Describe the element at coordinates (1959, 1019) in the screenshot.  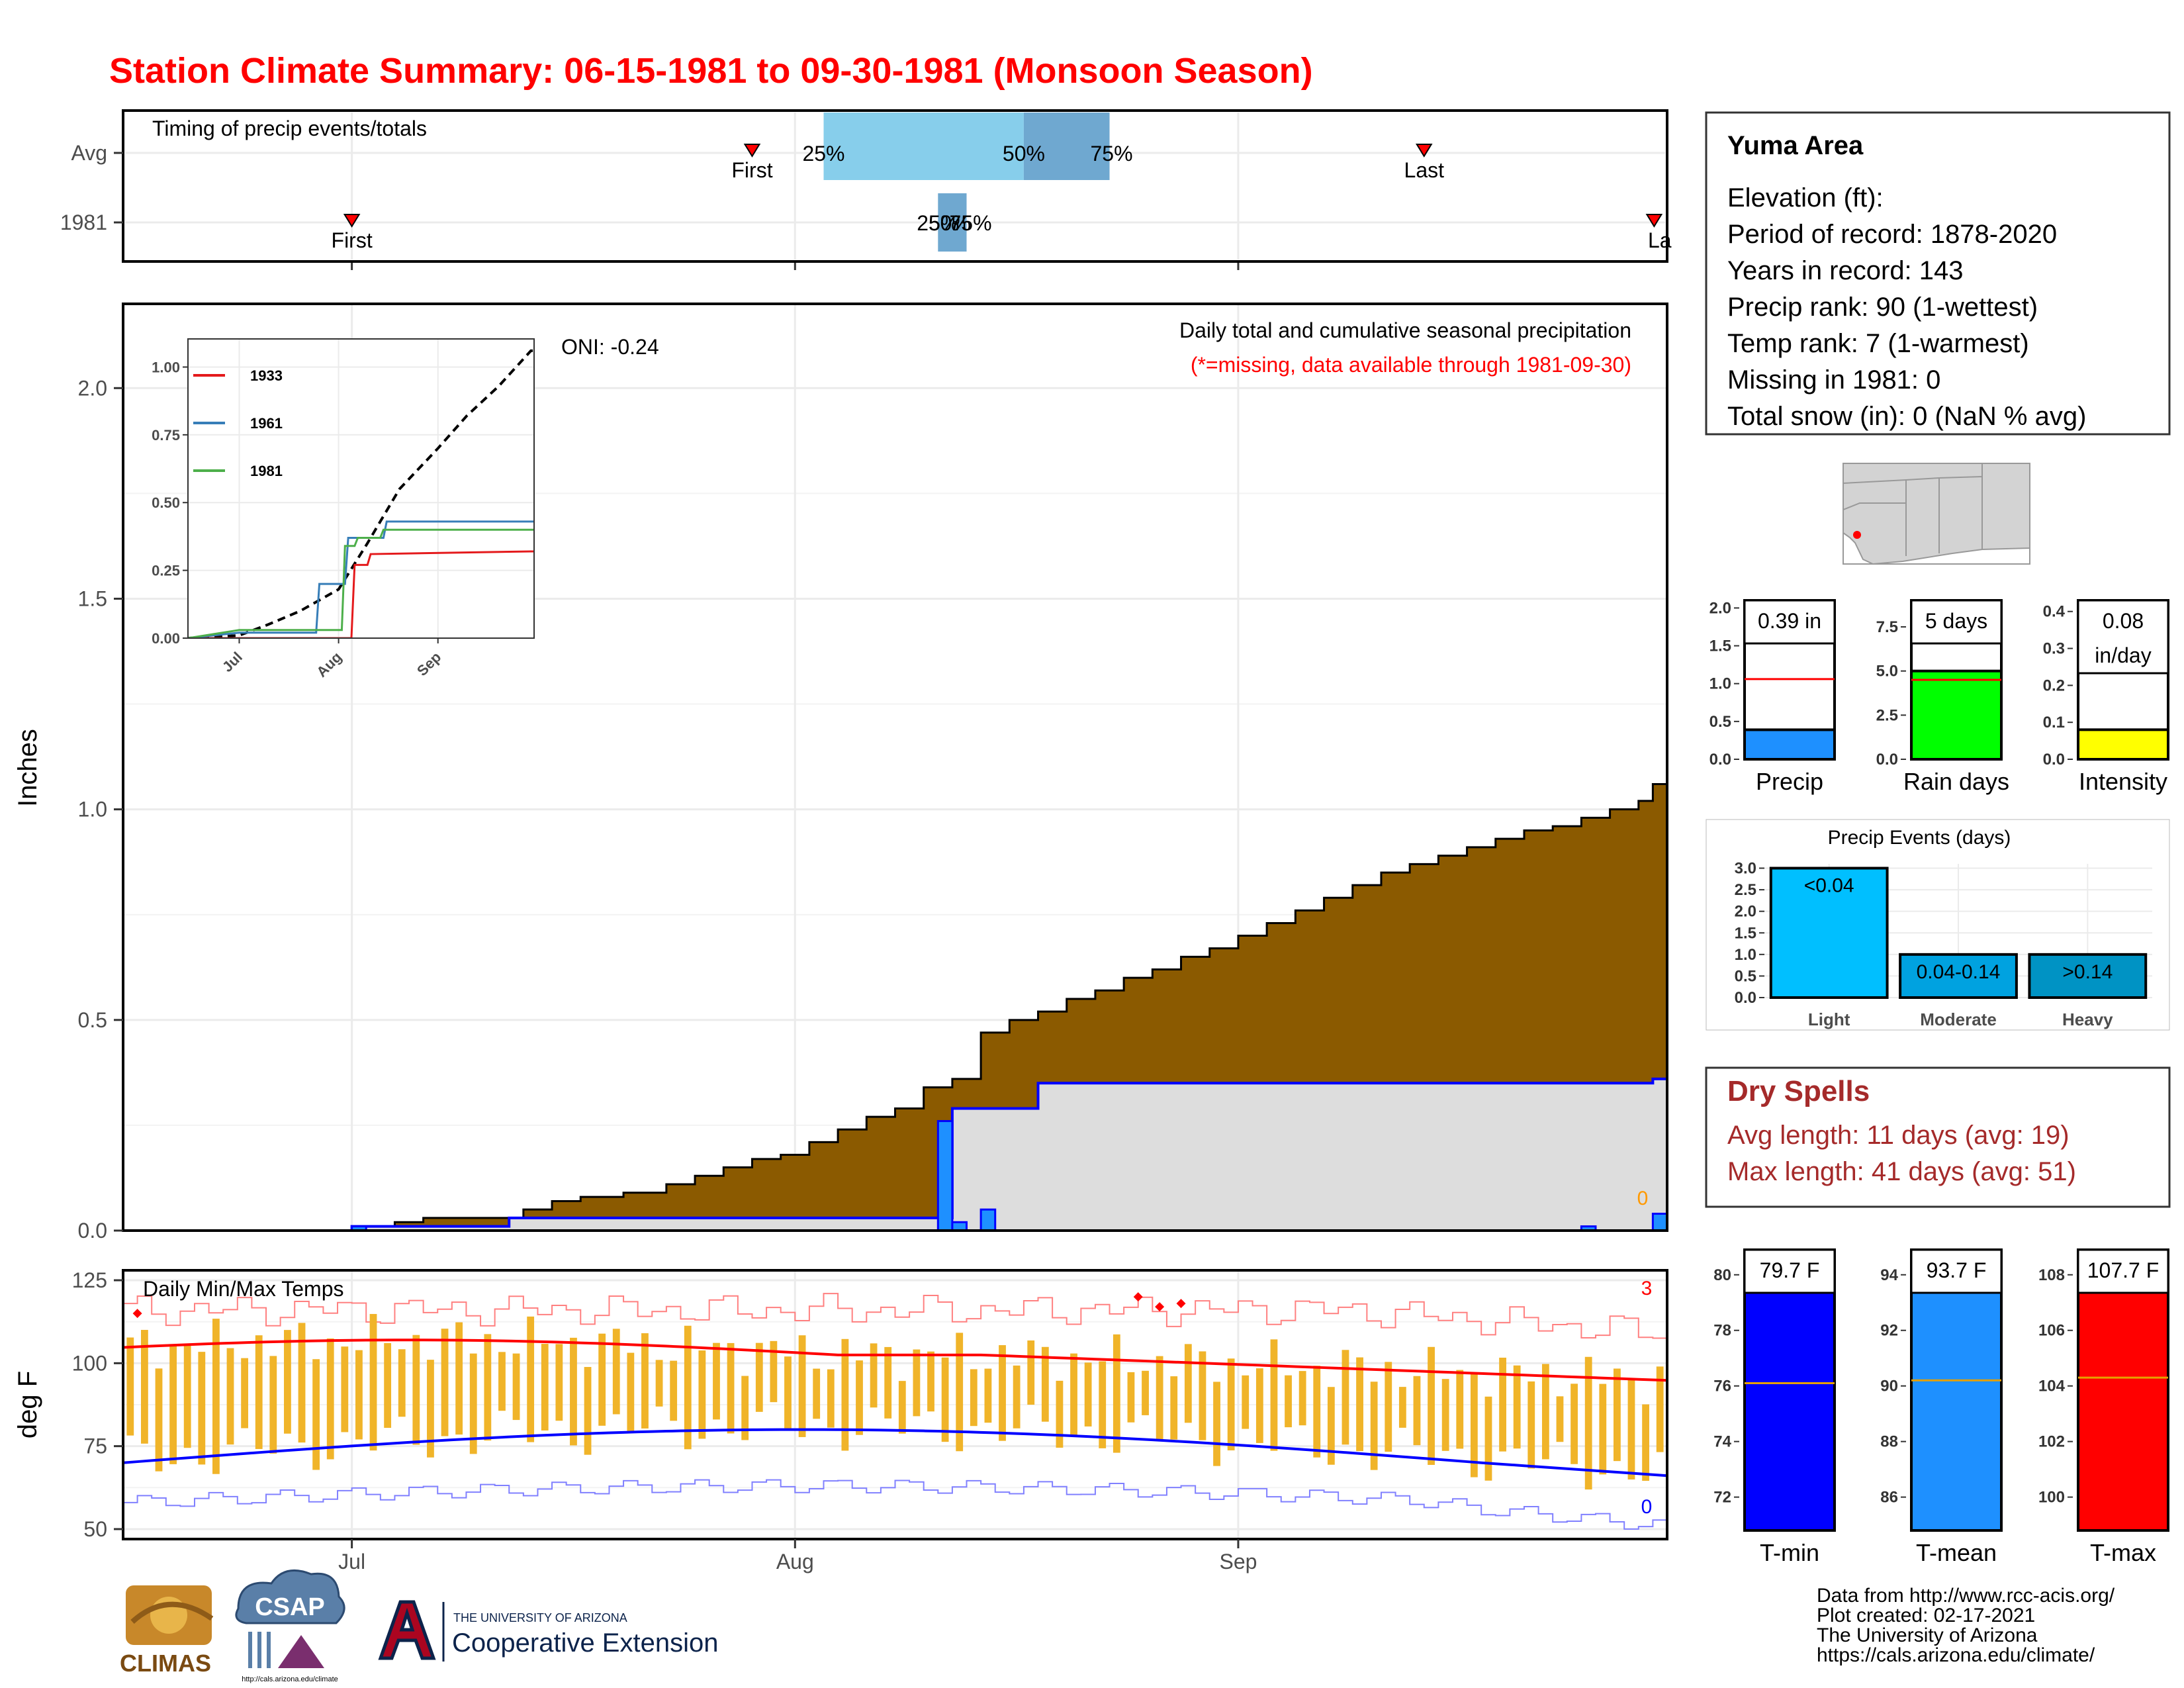
I see `events-category-label: Moderate` at that location.